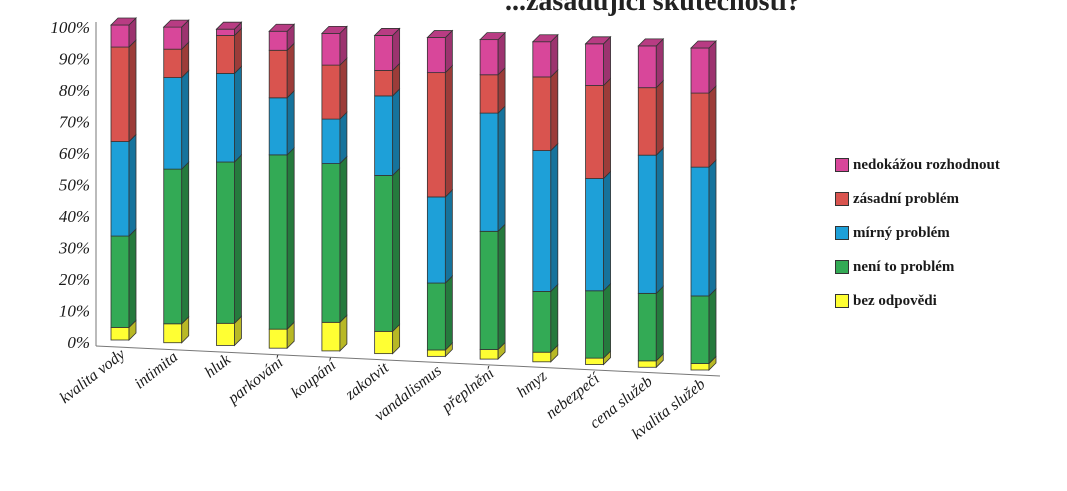 The height and width of the screenshot is (491, 1067). I want to click on legend-label: není to problém, so click(904, 266).